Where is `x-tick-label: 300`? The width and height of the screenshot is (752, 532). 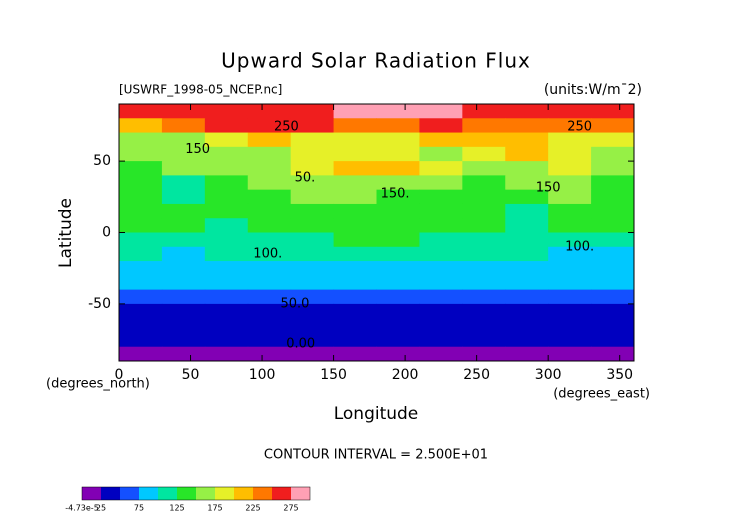 x-tick-label: 300 is located at coordinates (548, 375).